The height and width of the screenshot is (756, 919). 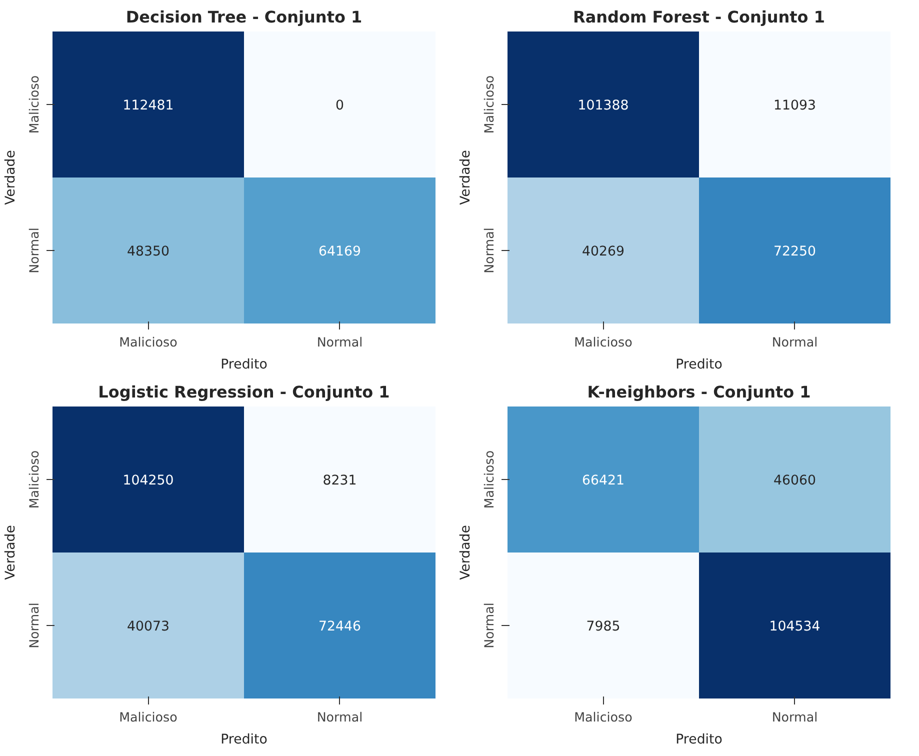 What do you see at coordinates (795, 481) in the screenshot?
I see `data-label: 46060` at bounding box center [795, 481].